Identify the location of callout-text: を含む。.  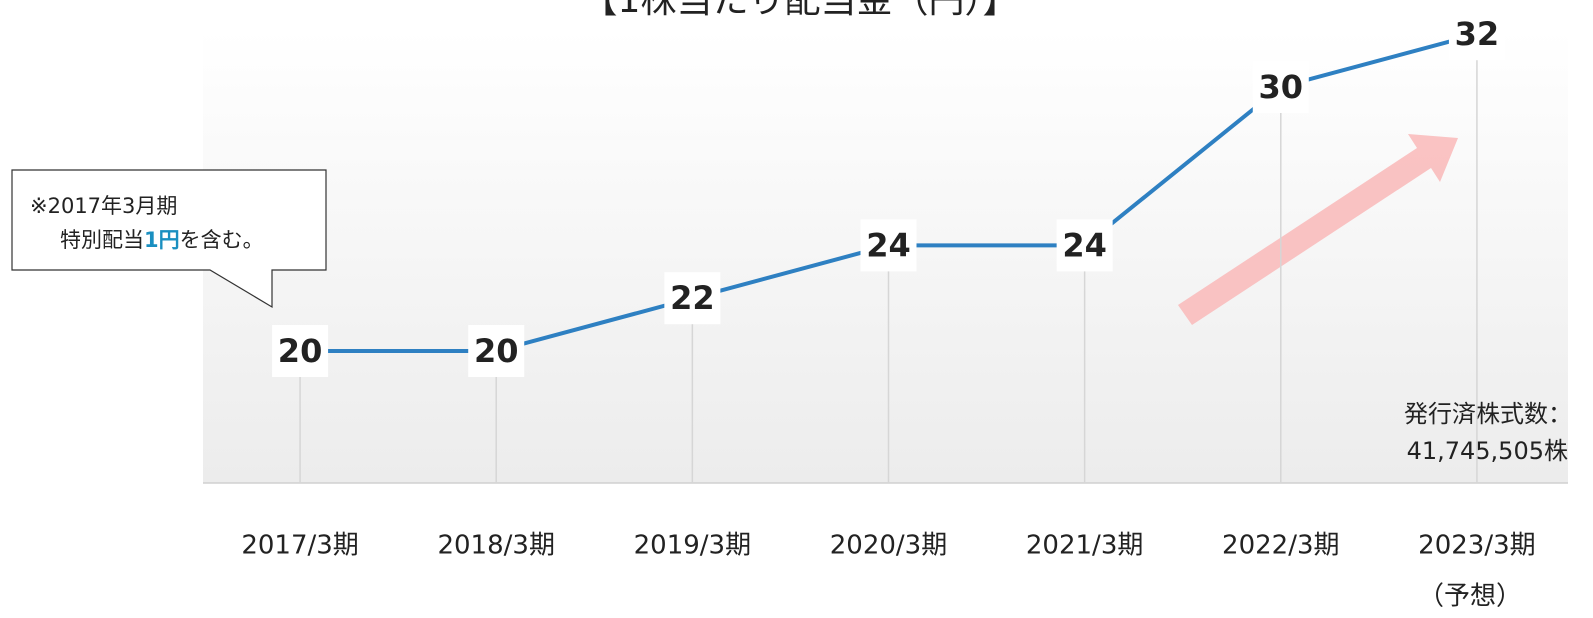
(222, 240).